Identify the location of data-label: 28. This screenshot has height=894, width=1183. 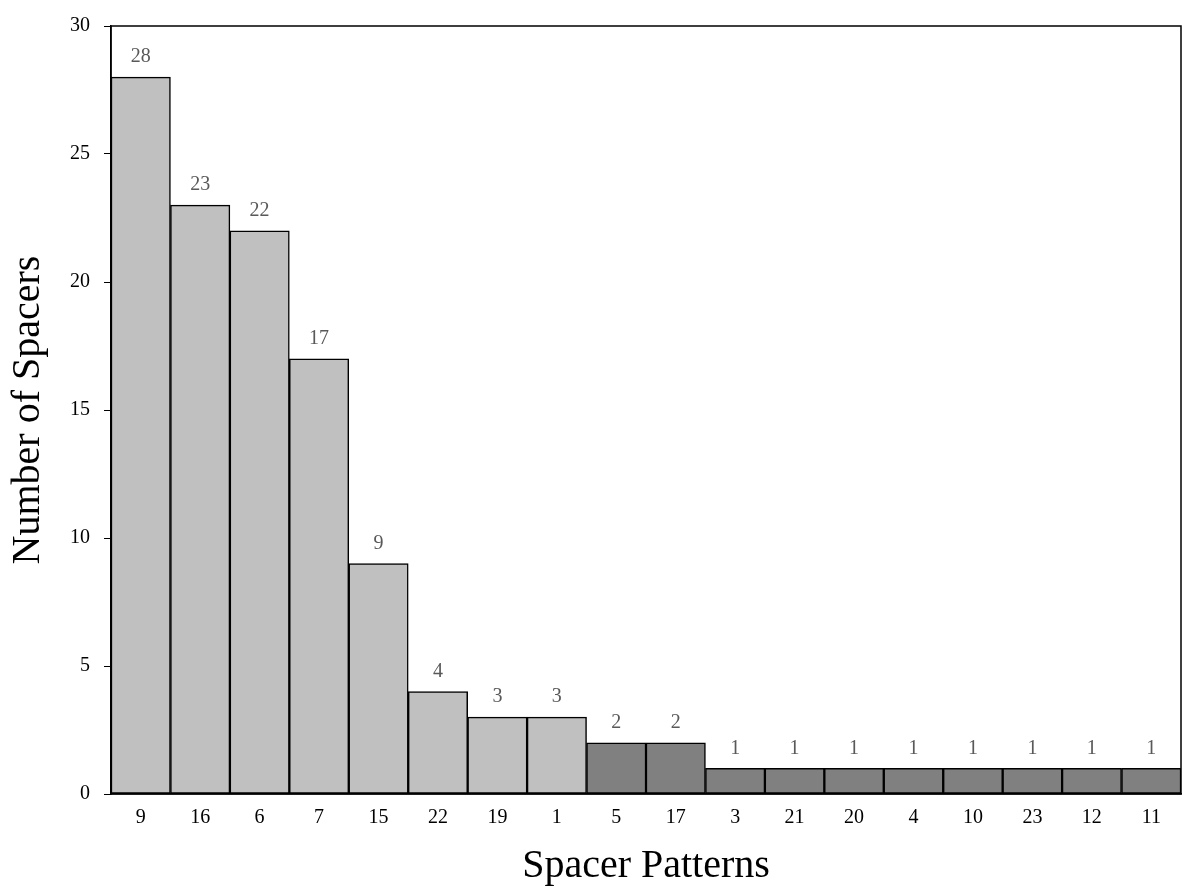
(140, 55).